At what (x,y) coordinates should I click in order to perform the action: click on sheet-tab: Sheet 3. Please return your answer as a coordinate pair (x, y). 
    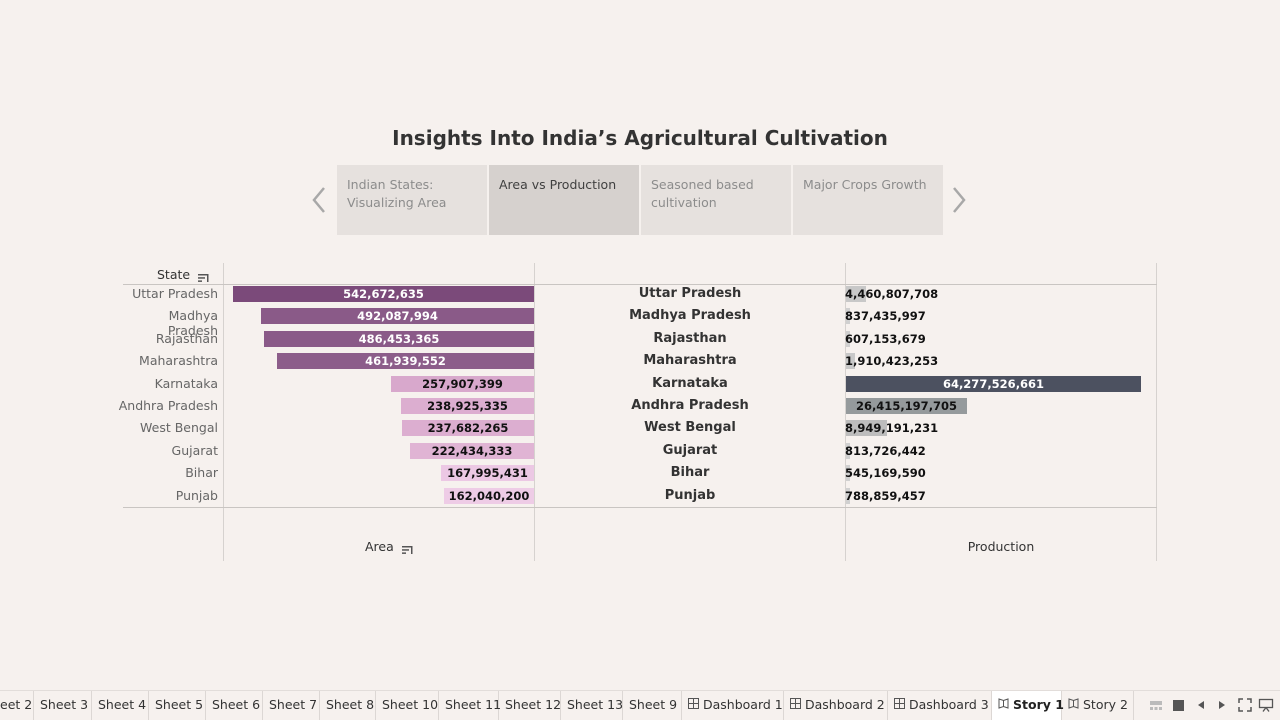
    Looking at the image, I should click on (63, 705).